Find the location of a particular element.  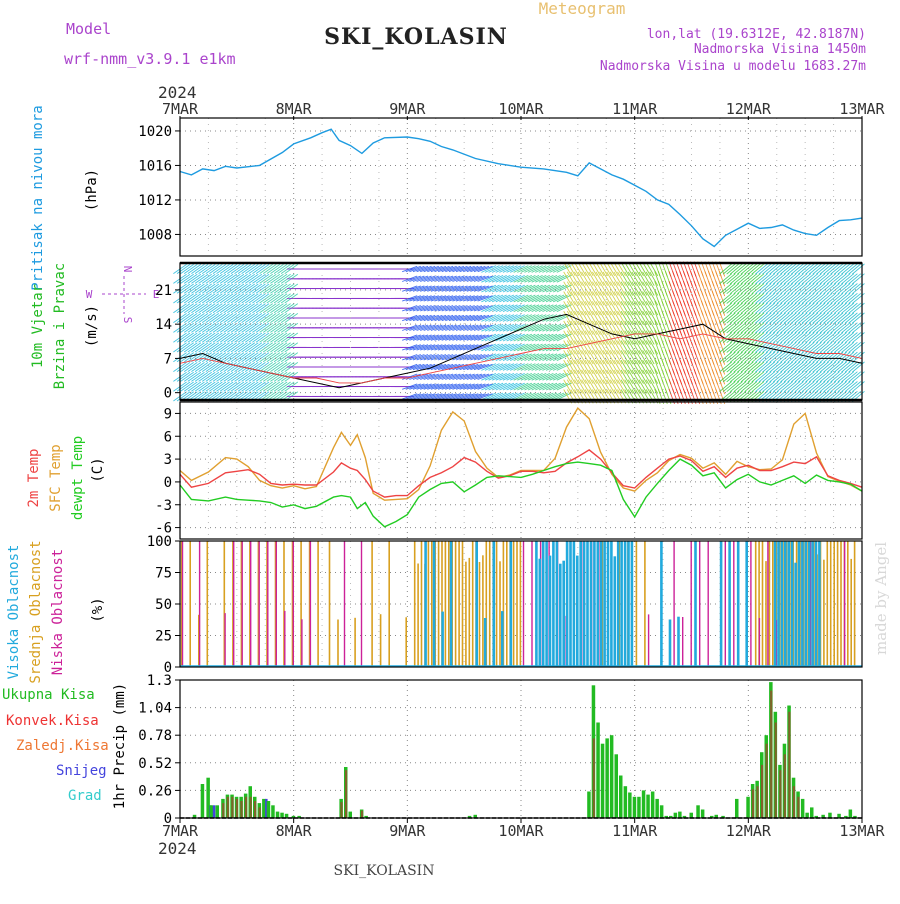

year-bottom: 2024 is located at coordinates (177, 848).